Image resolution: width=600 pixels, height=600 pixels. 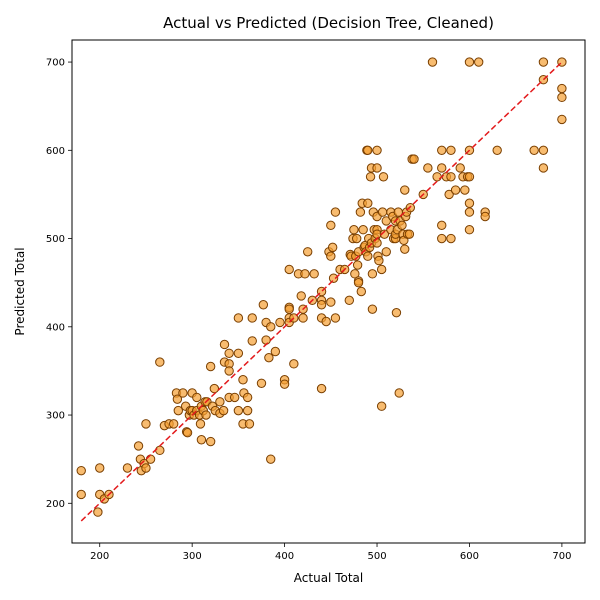 I want to click on y-axis-label: Predicted Total, so click(x=20, y=291).